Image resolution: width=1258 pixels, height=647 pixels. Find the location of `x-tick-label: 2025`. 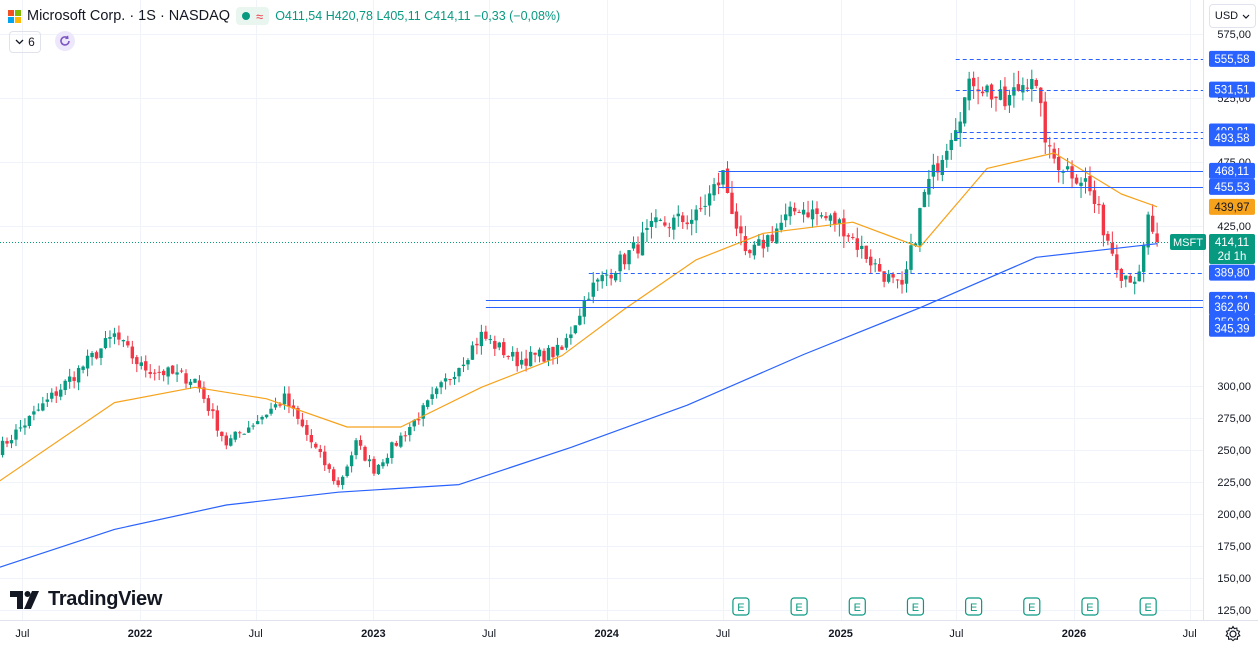

x-tick-label: 2025 is located at coordinates (840, 634).